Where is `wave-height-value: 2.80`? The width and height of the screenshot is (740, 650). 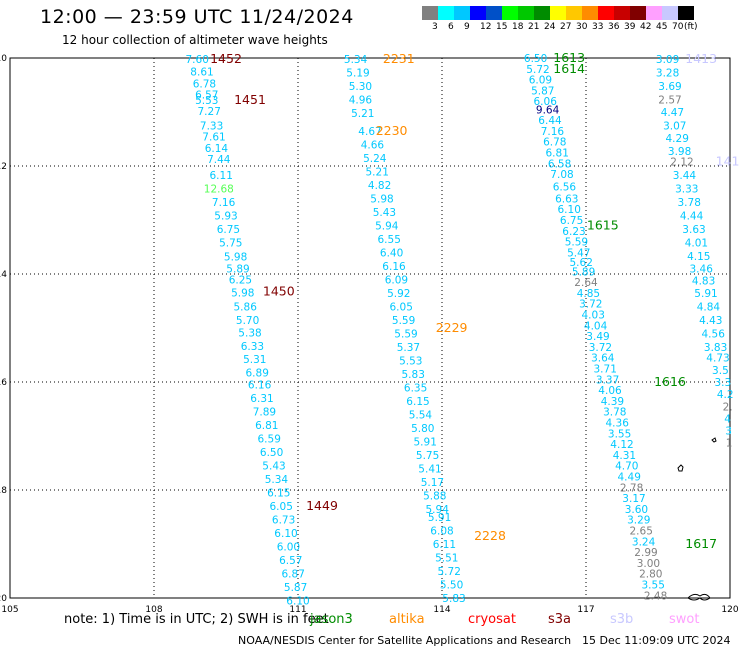
wave-height-value: 2.80 is located at coordinates (650, 575).